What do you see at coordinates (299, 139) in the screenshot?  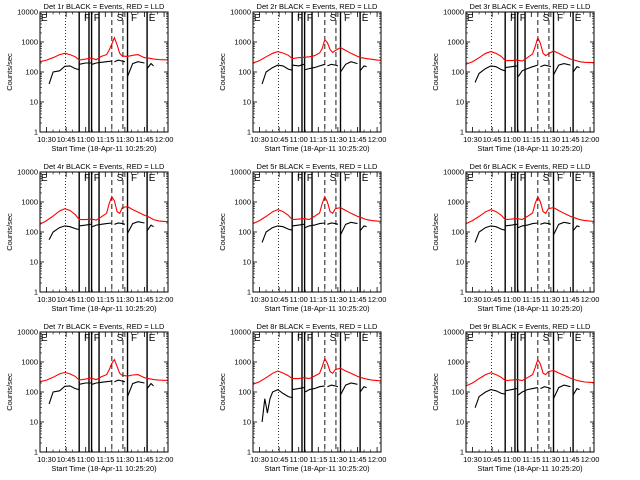 I see `x-tick-label: 11:00` at bounding box center [299, 139].